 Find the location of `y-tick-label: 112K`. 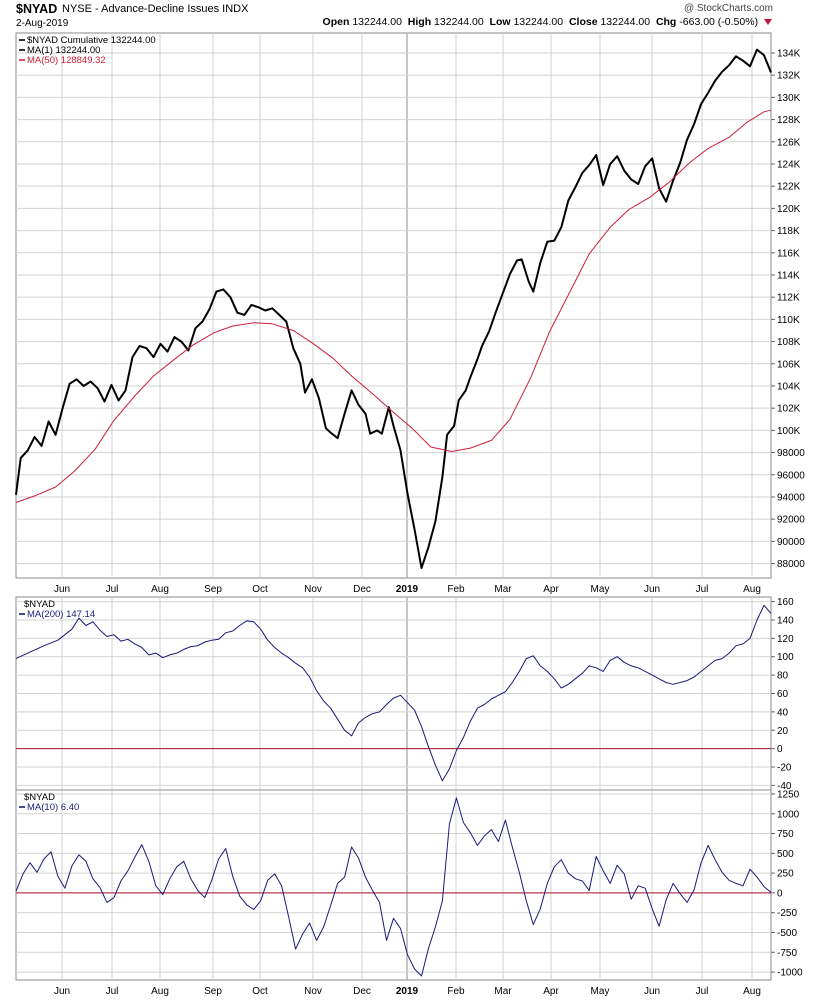

y-tick-label: 112K is located at coordinates (788, 298).